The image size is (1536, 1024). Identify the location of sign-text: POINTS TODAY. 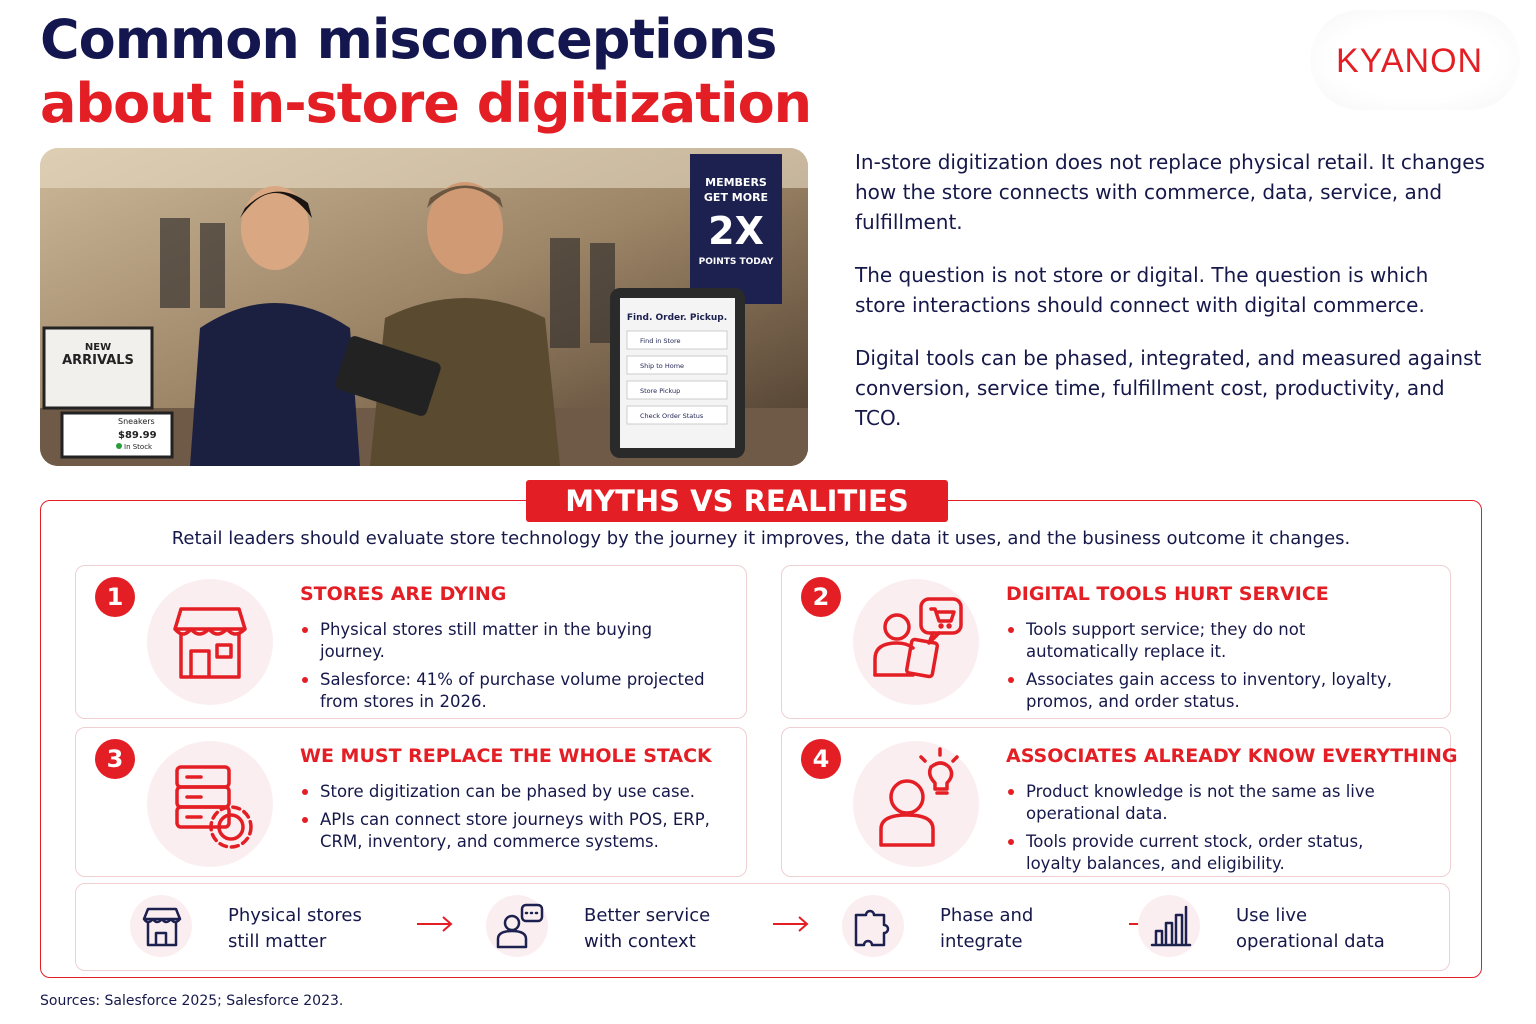
(736, 262).